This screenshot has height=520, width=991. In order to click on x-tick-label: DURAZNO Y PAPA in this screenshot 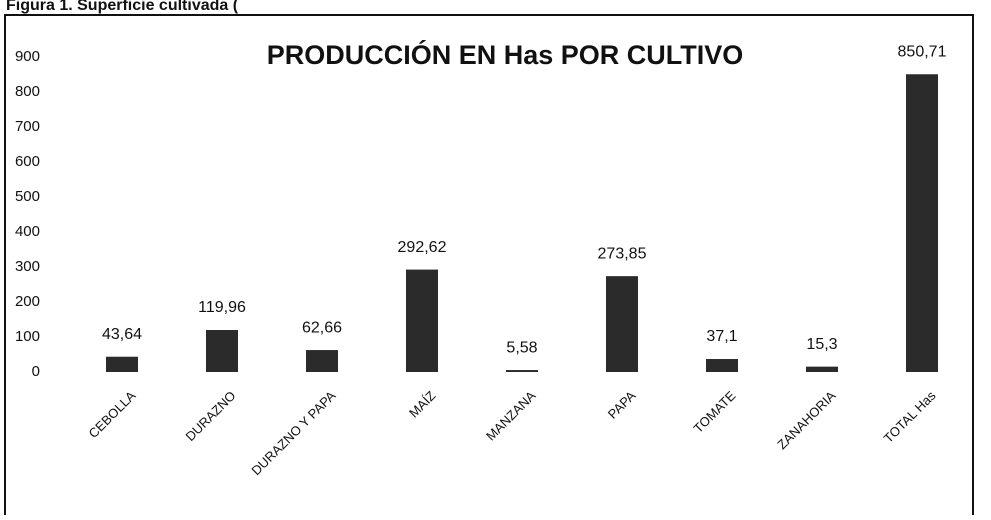, I will do `click(293, 433)`.